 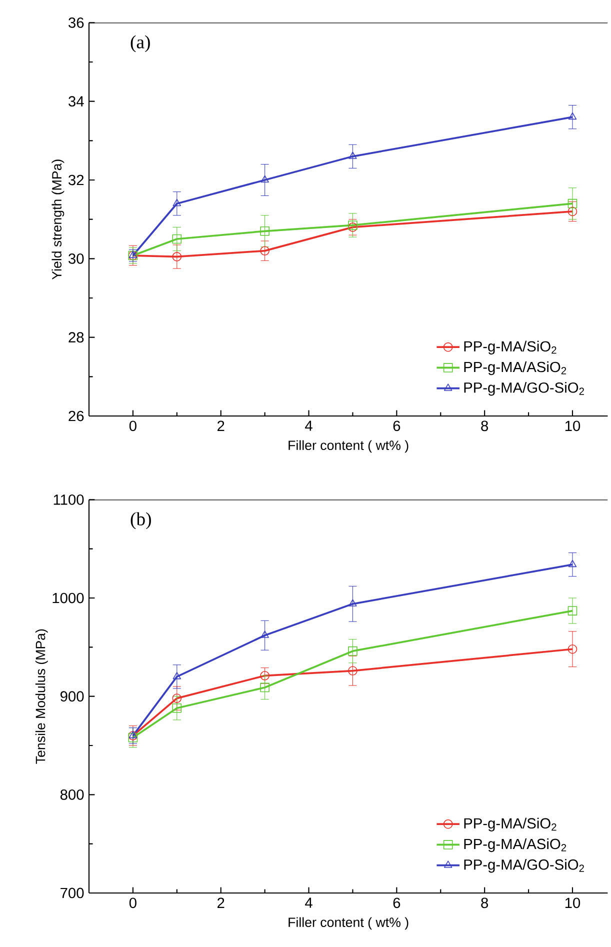 I want to click on y-tick-label: 700, so click(x=72, y=893).